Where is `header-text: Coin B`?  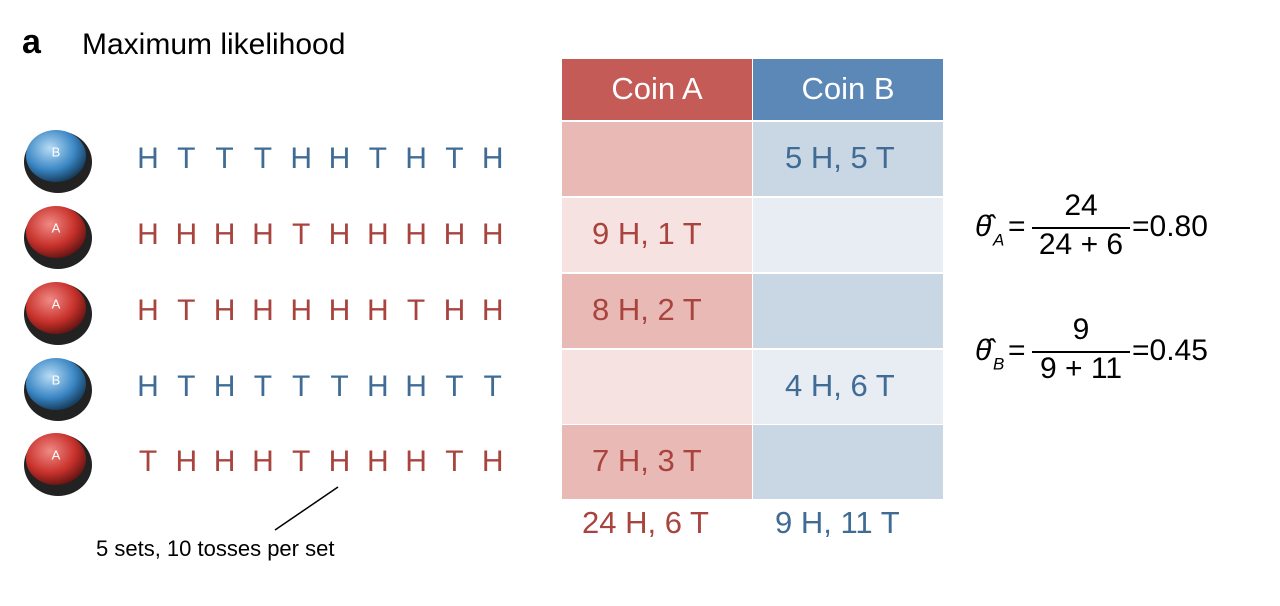 header-text: Coin B is located at coordinates (847, 88).